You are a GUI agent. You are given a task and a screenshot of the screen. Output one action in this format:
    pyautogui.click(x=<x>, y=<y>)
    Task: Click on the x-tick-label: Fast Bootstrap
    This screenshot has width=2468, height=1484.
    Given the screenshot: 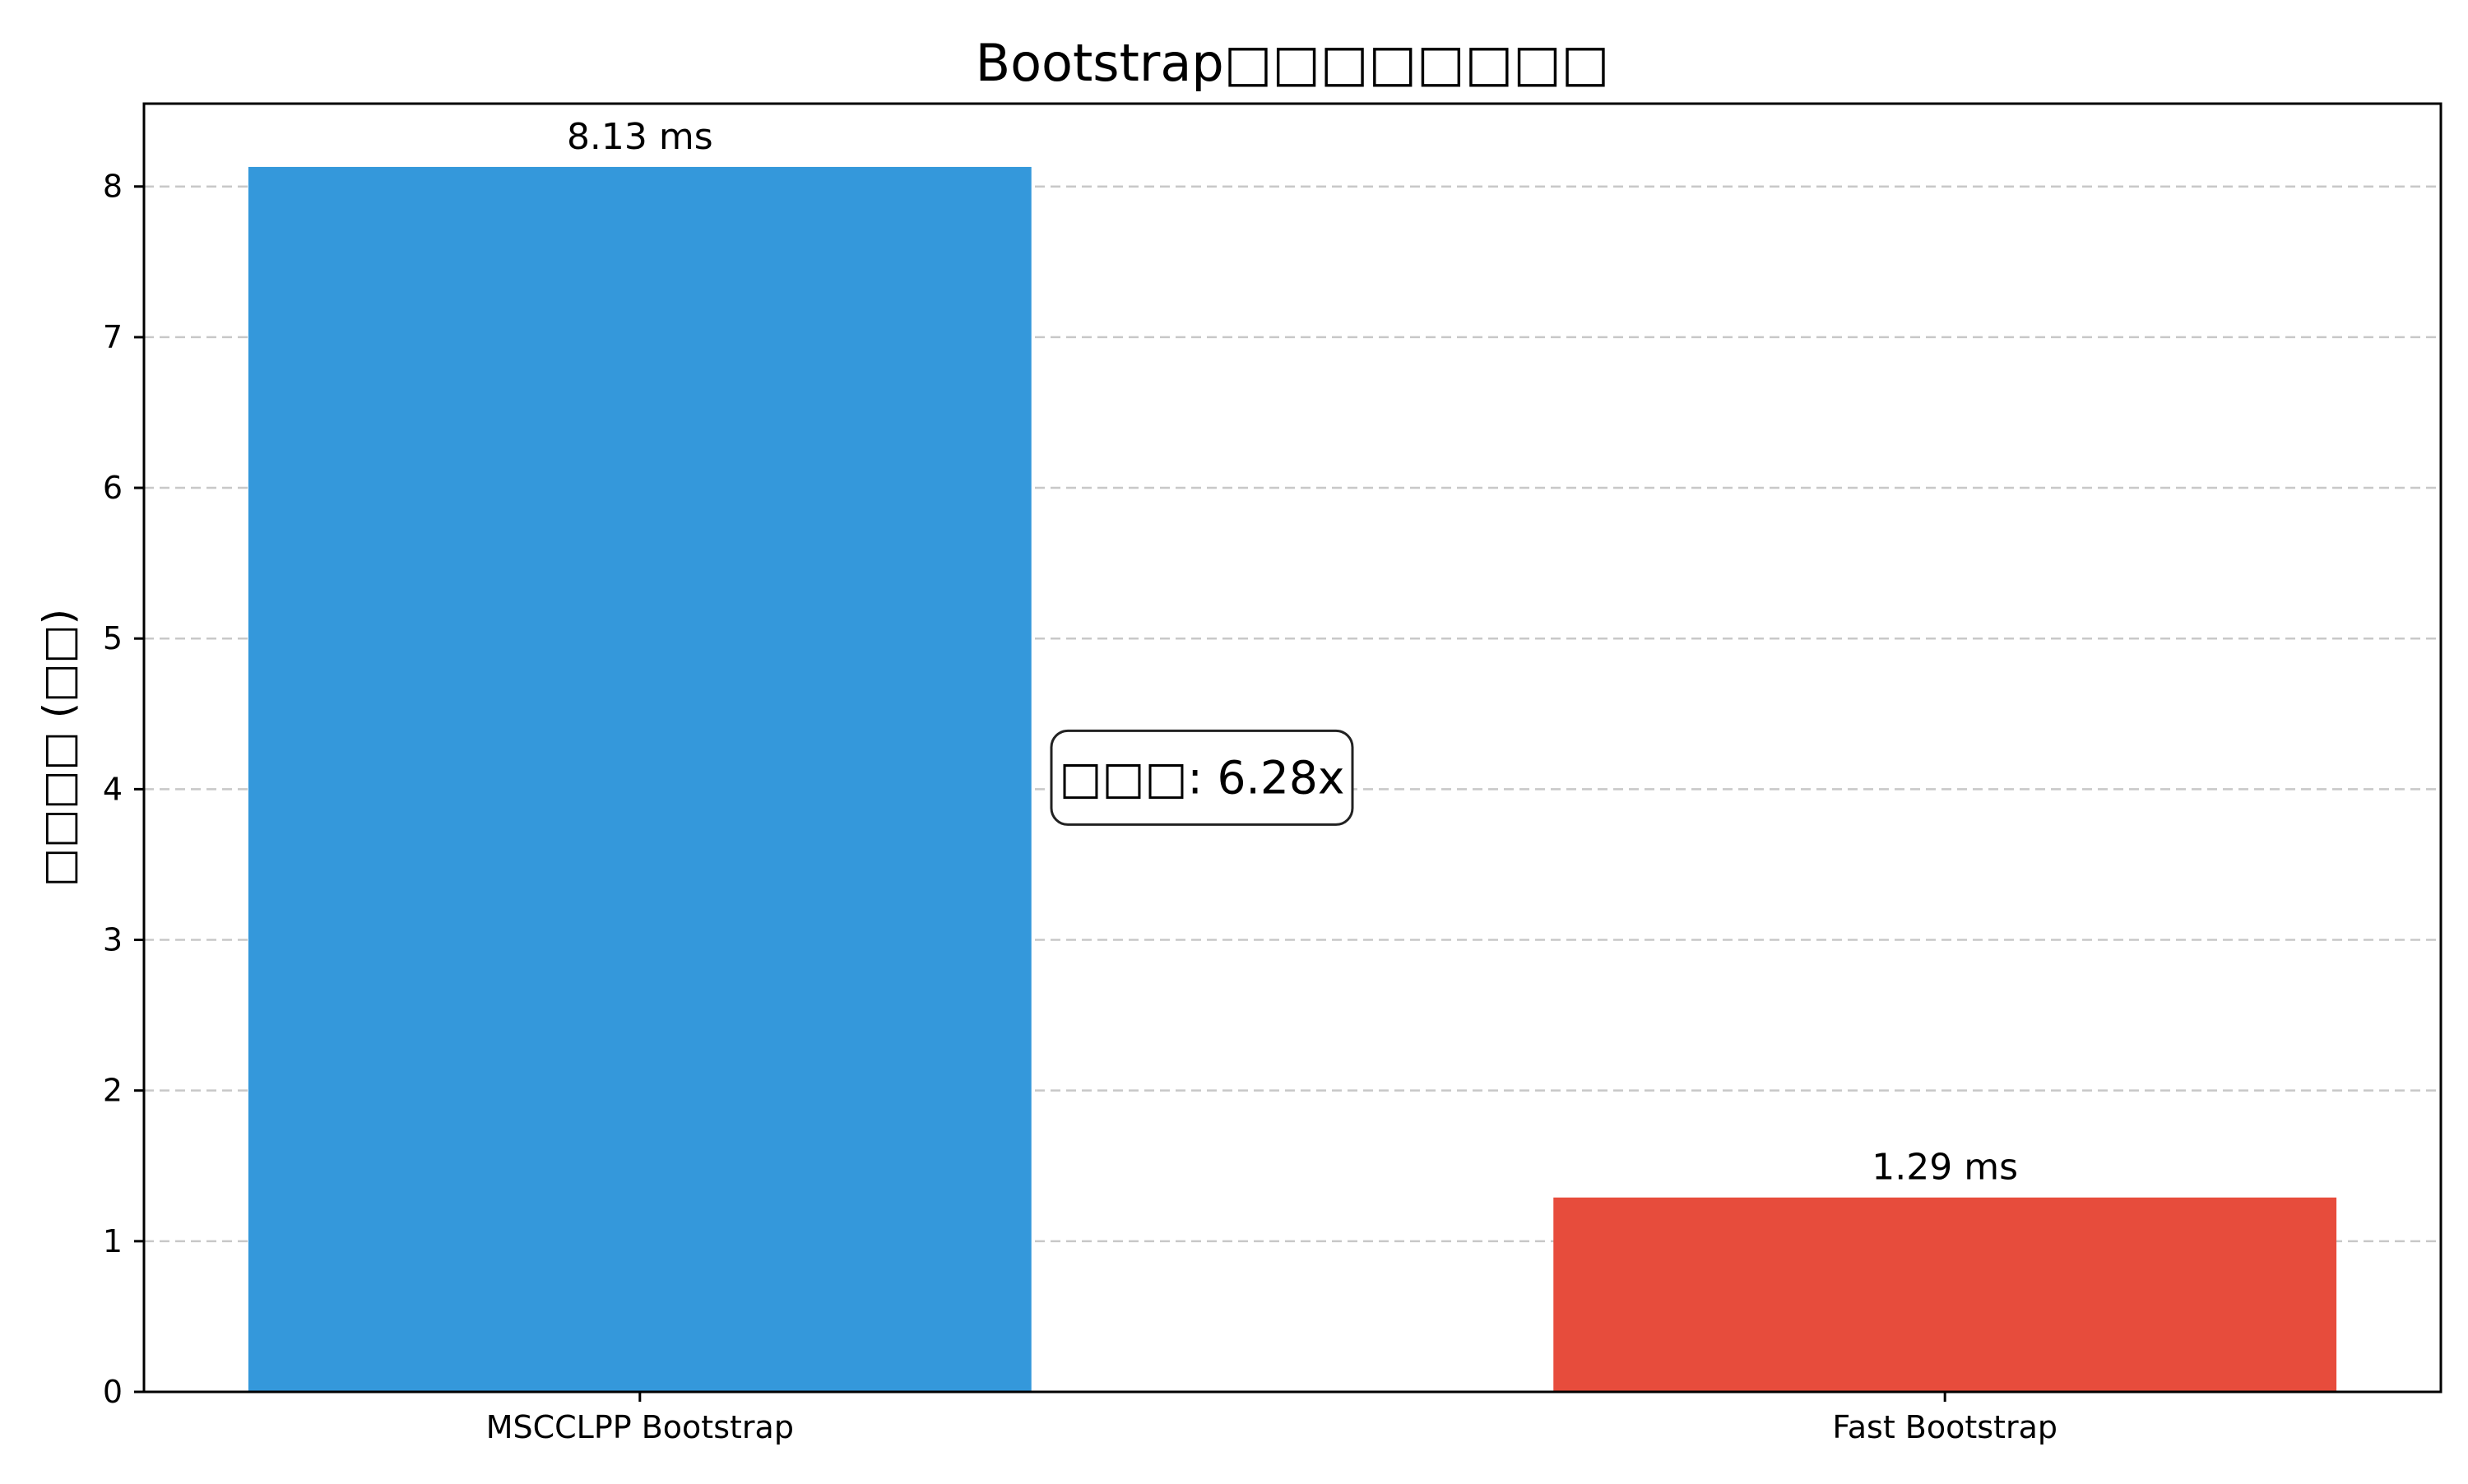 What is the action you would take?
    pyautogui.click(x=1945, y=1427)
    